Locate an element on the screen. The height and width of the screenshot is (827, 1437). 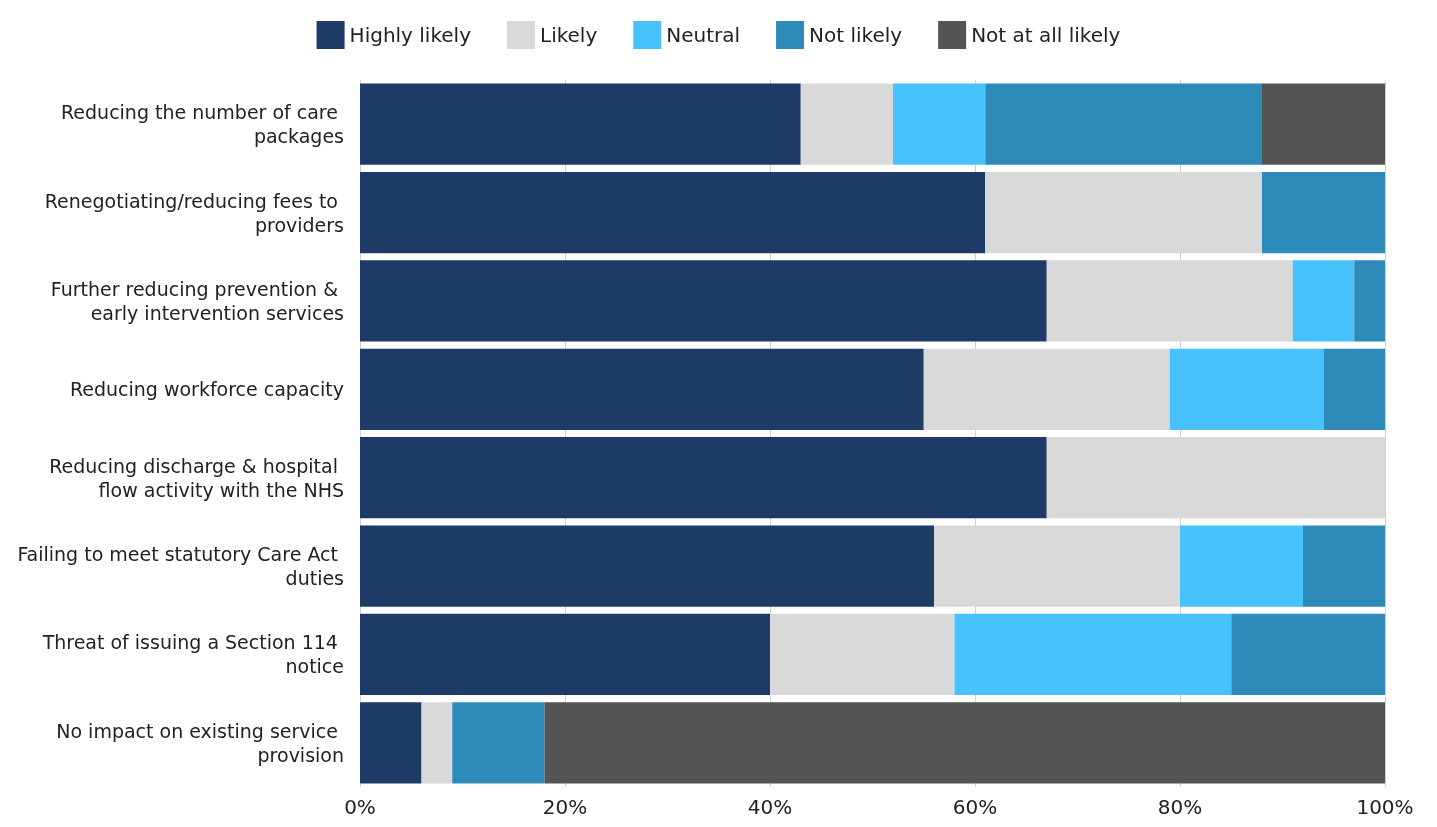
y-tick-label: Threat of issuing a Section 114 notice is located at coordinates (192, 654).